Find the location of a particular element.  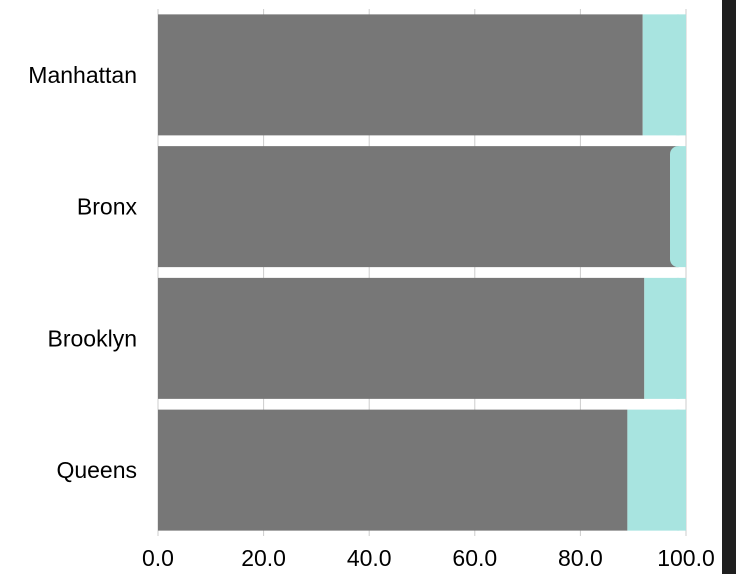

x-tick-label: 40.0 is located at coordinates (369, 558).